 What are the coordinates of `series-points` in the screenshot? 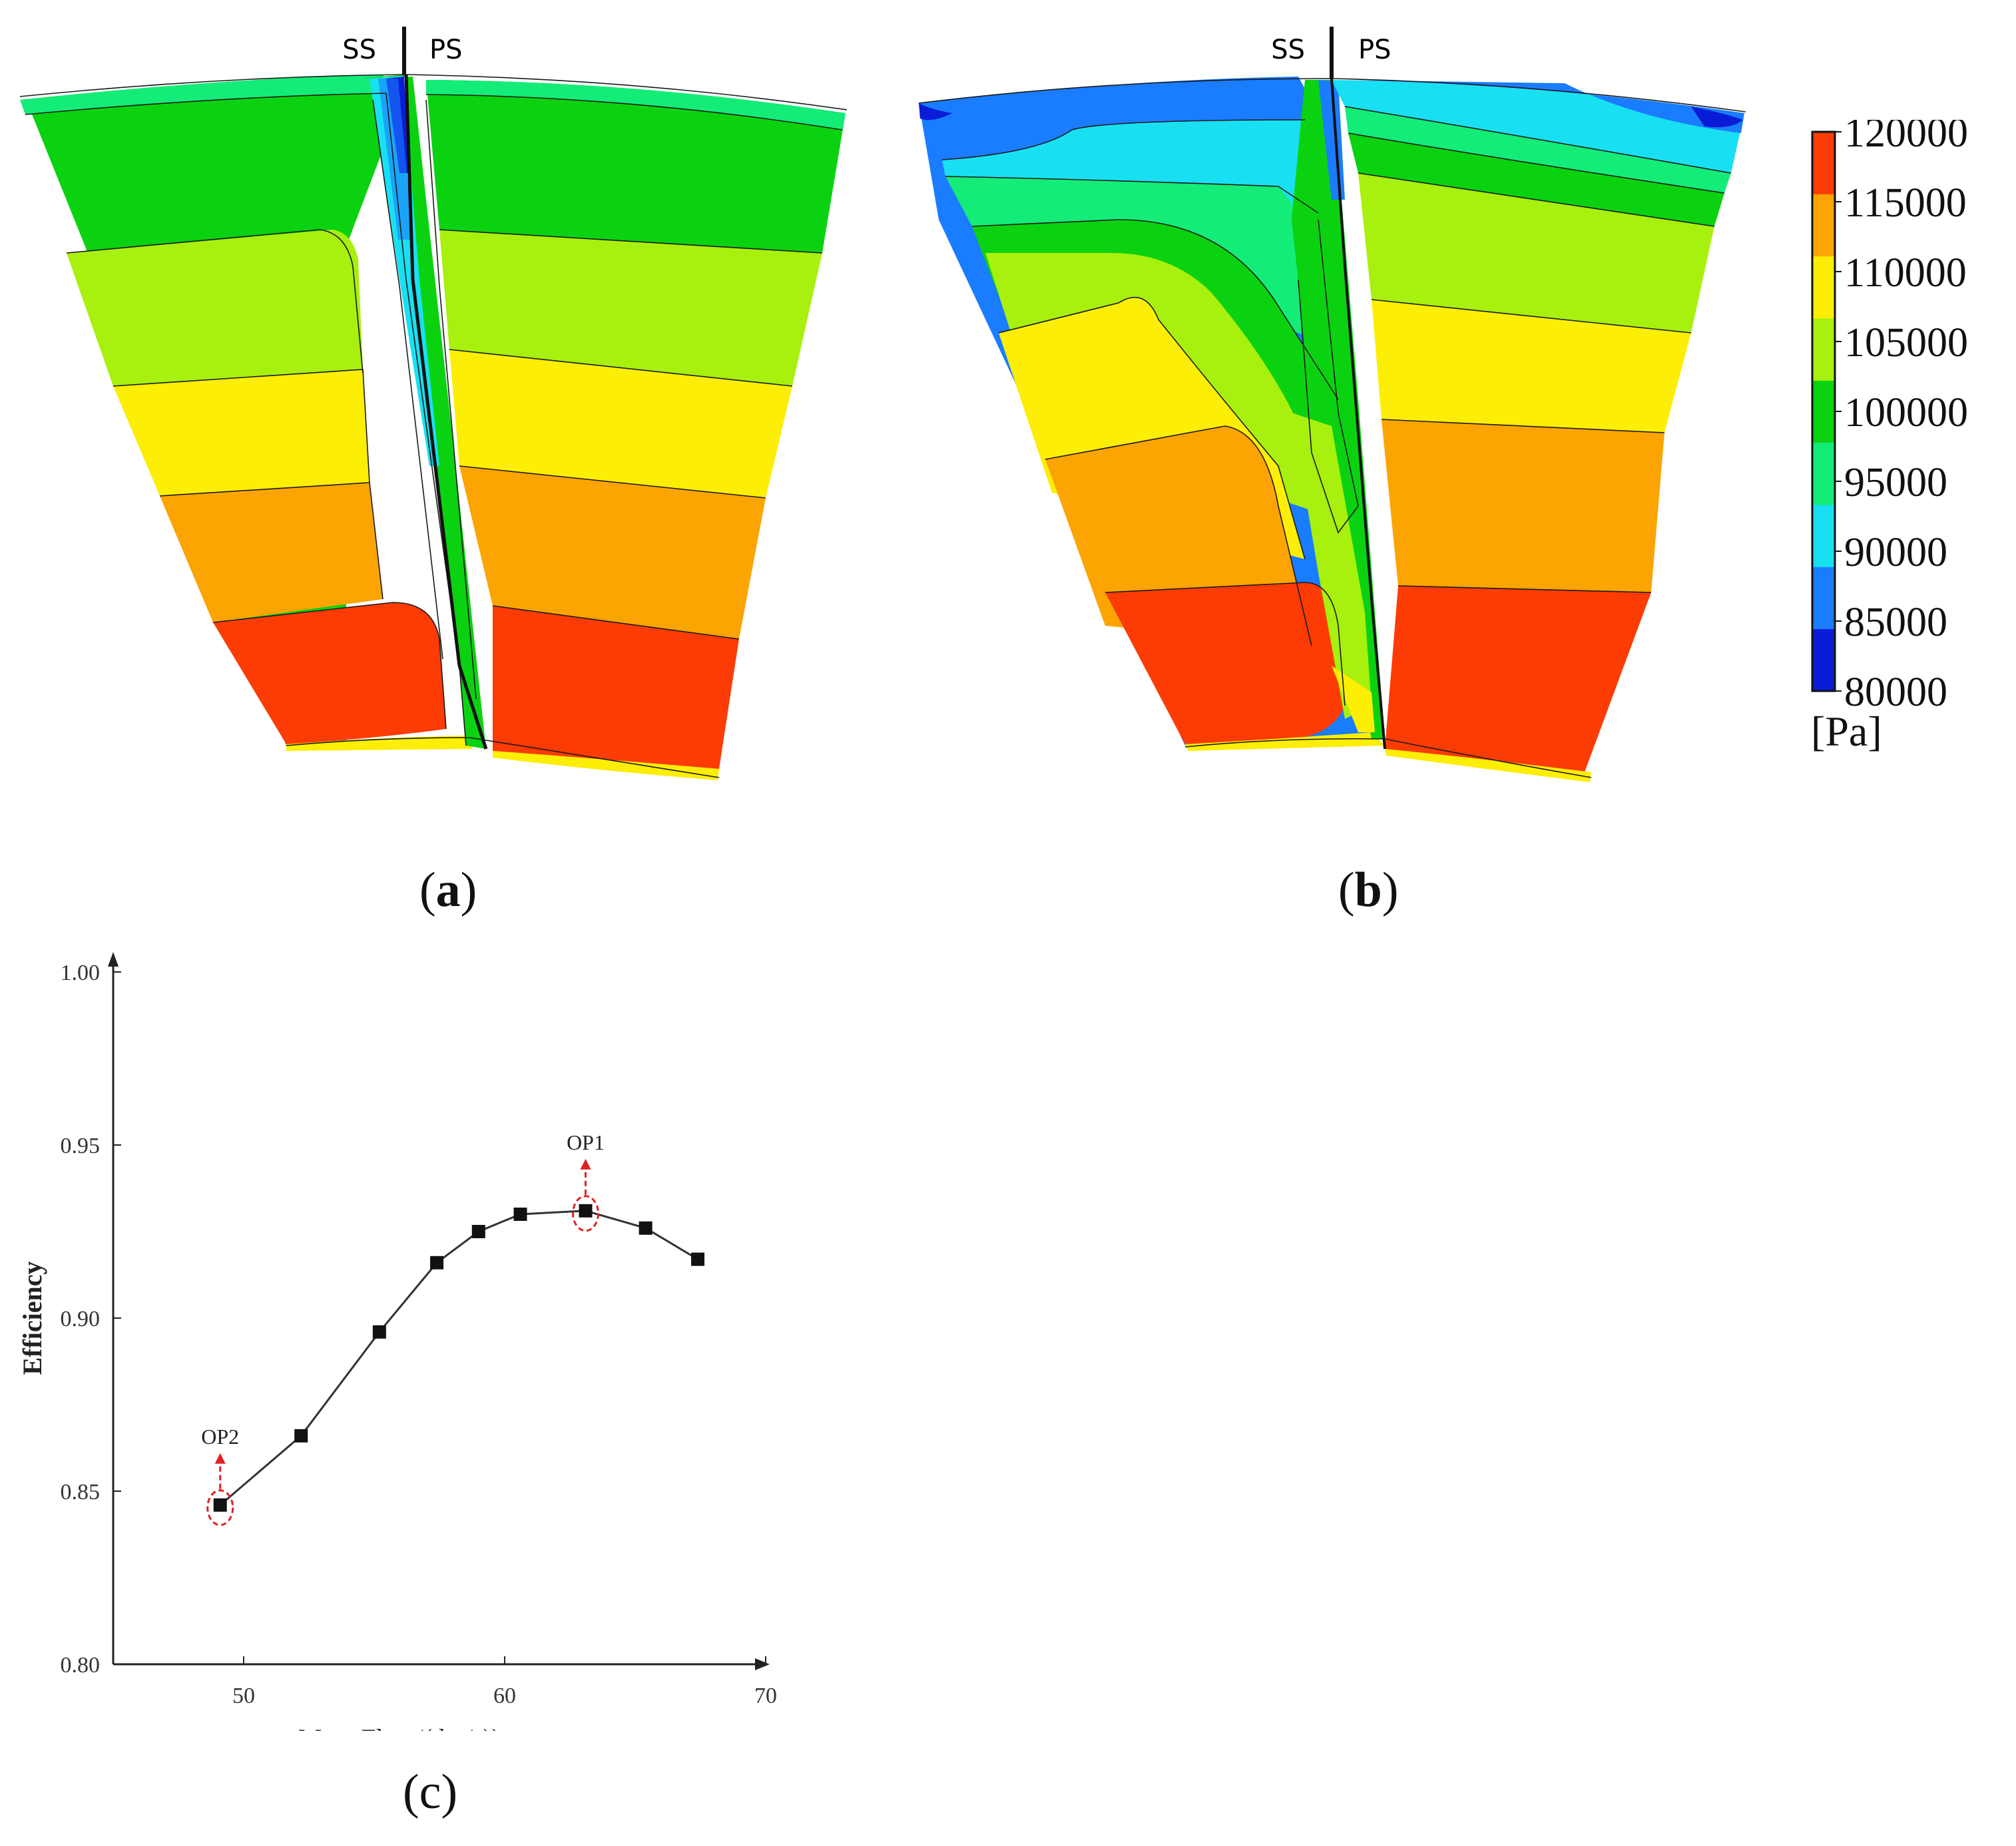 It's located at (459, 1358).